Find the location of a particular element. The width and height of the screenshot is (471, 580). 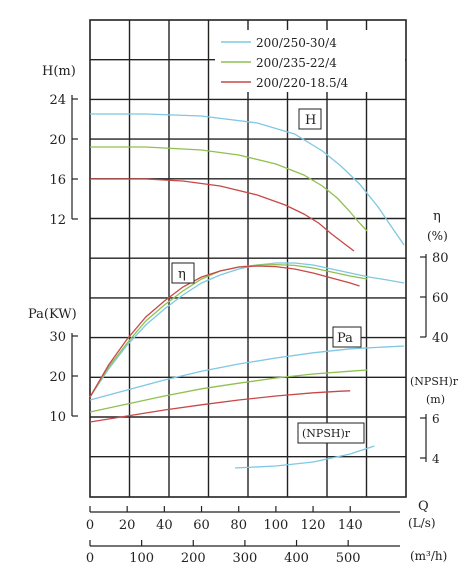

svg-text: η is located at coordinates (182, 274).